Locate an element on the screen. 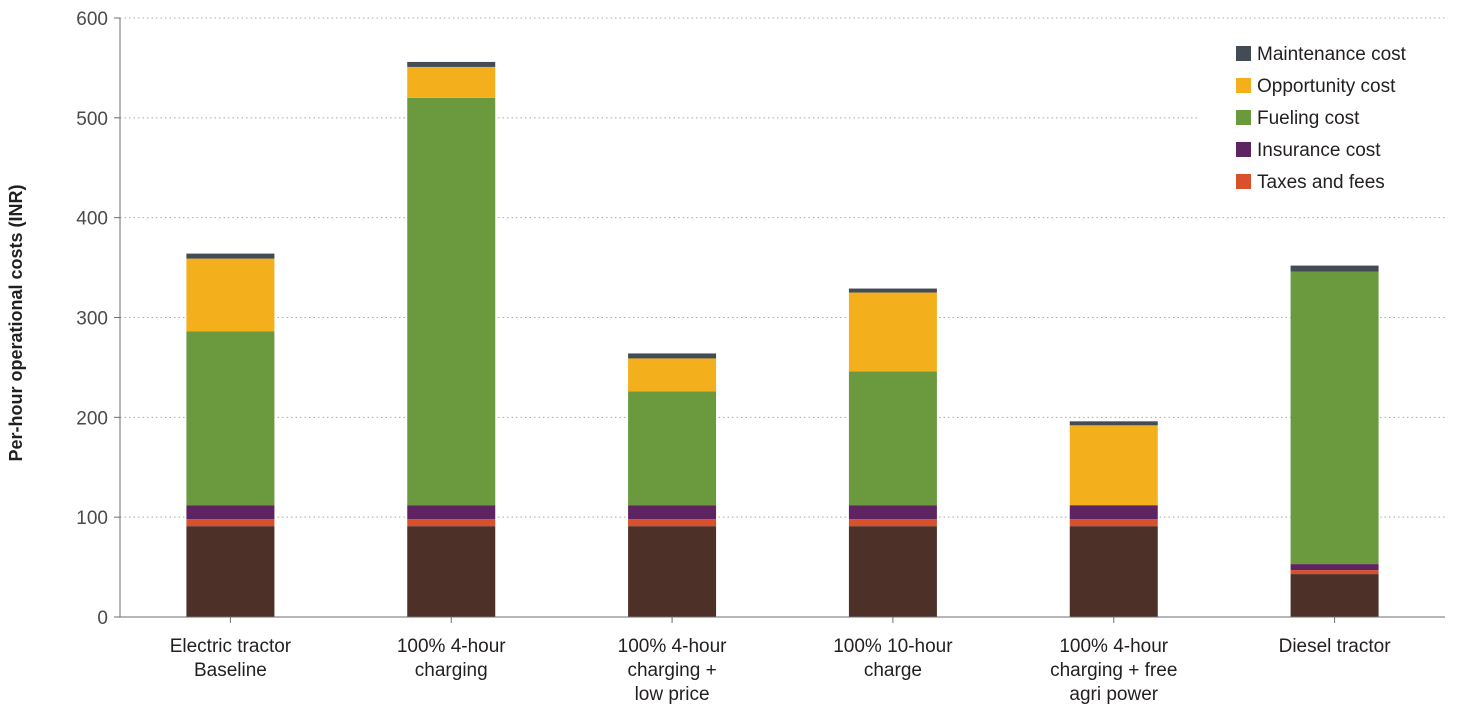  y-tick-labels: 0 100 200 300 400 500 600 is located at coordinates (92, 319).